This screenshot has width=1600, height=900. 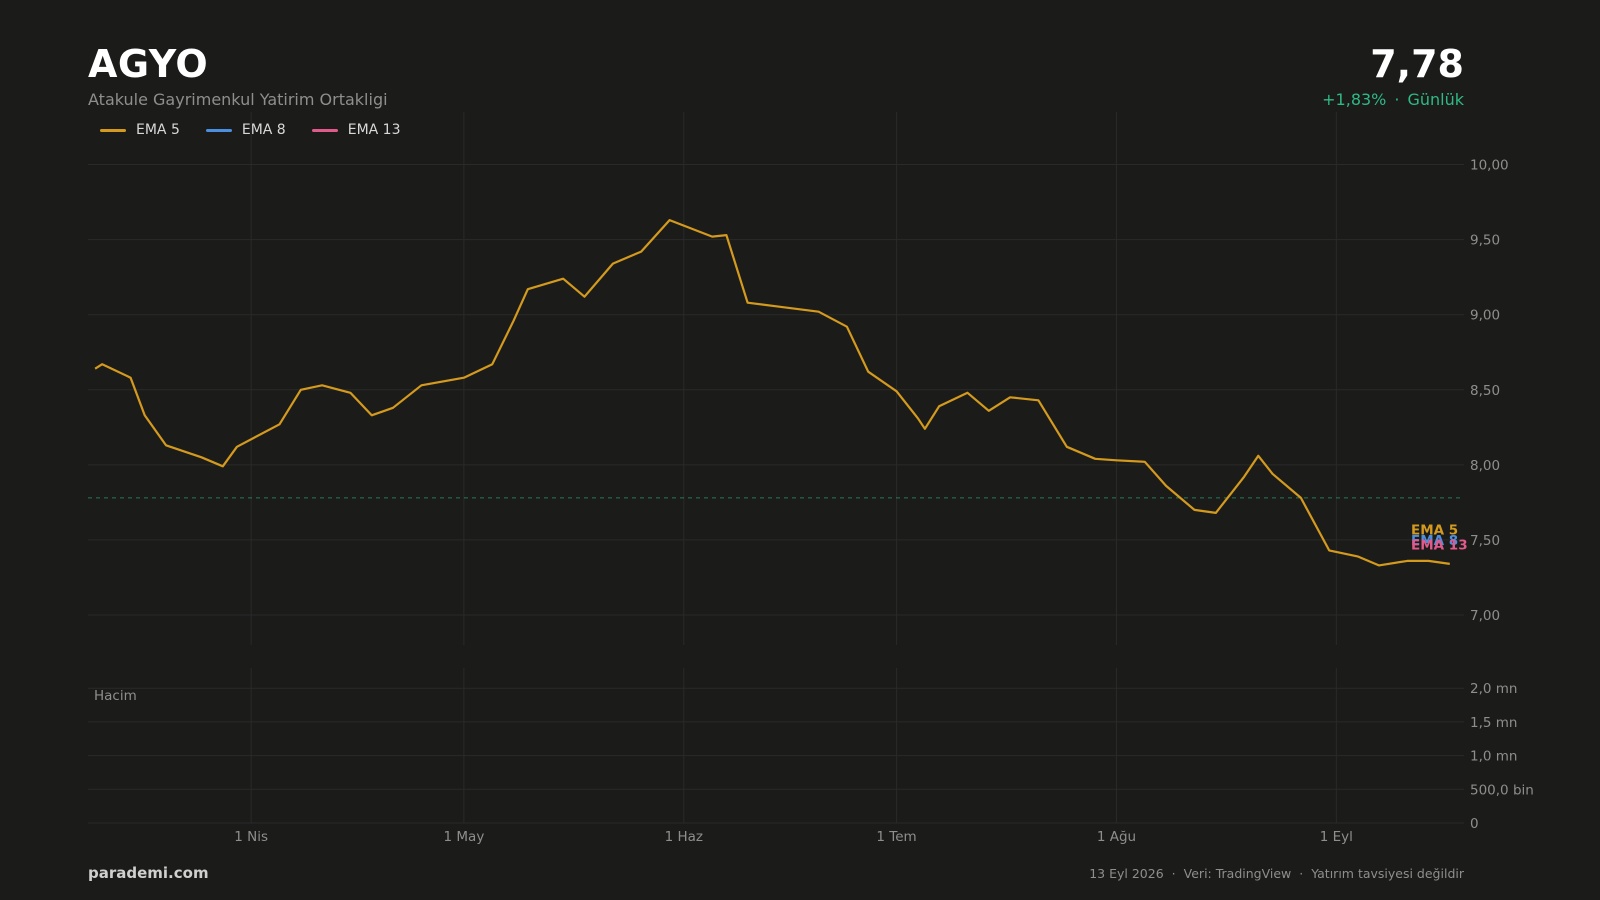 I want to click on ema-end-label: EMA 13, so click(x=1439, y=545).